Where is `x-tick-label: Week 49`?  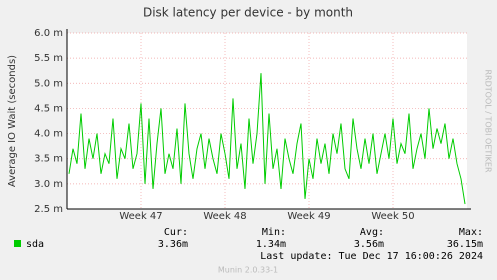
x-tick-label: Week 49 is located at coordinates (308, 216).